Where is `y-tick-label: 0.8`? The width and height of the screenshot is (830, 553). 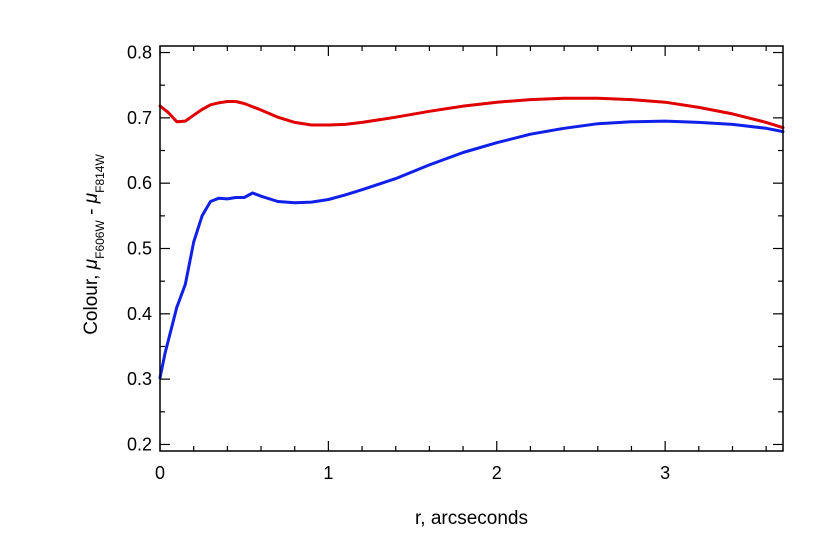
y-tick-label: 0.8 is located at coordinates (139, 53).